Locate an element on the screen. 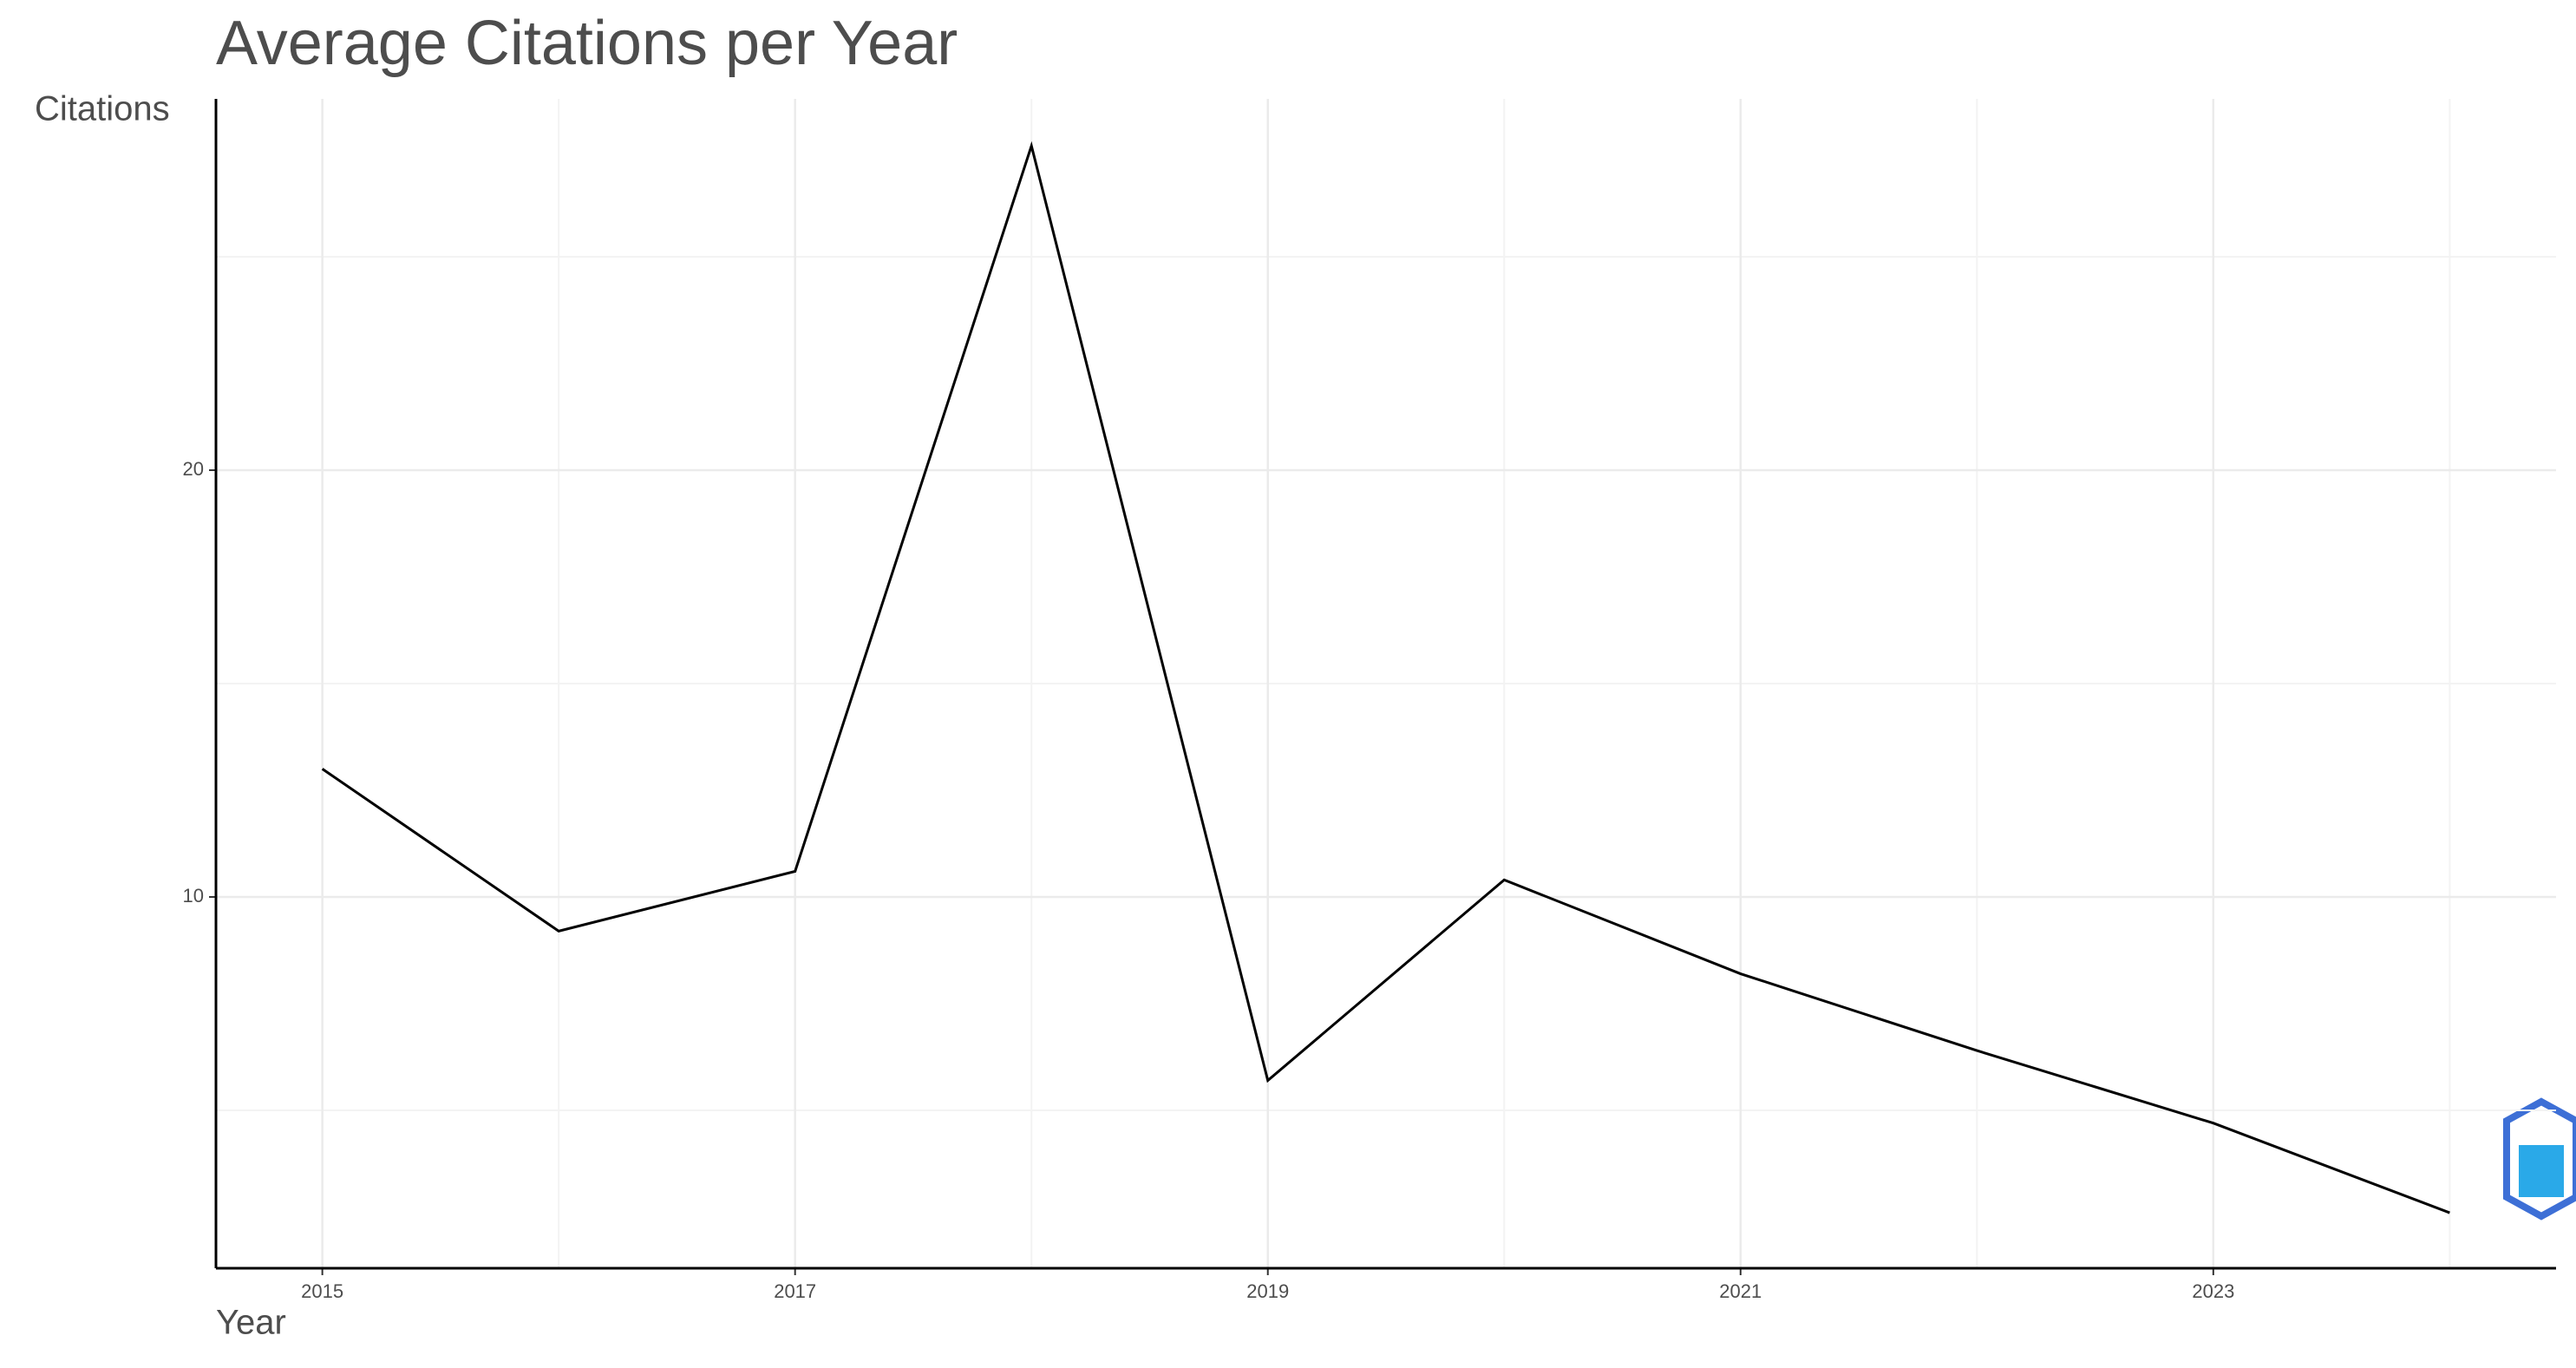 The width and height of the screenshot is (2576, 1368). x-tick-label: 2019 is located at coordinates (1267, 1291).